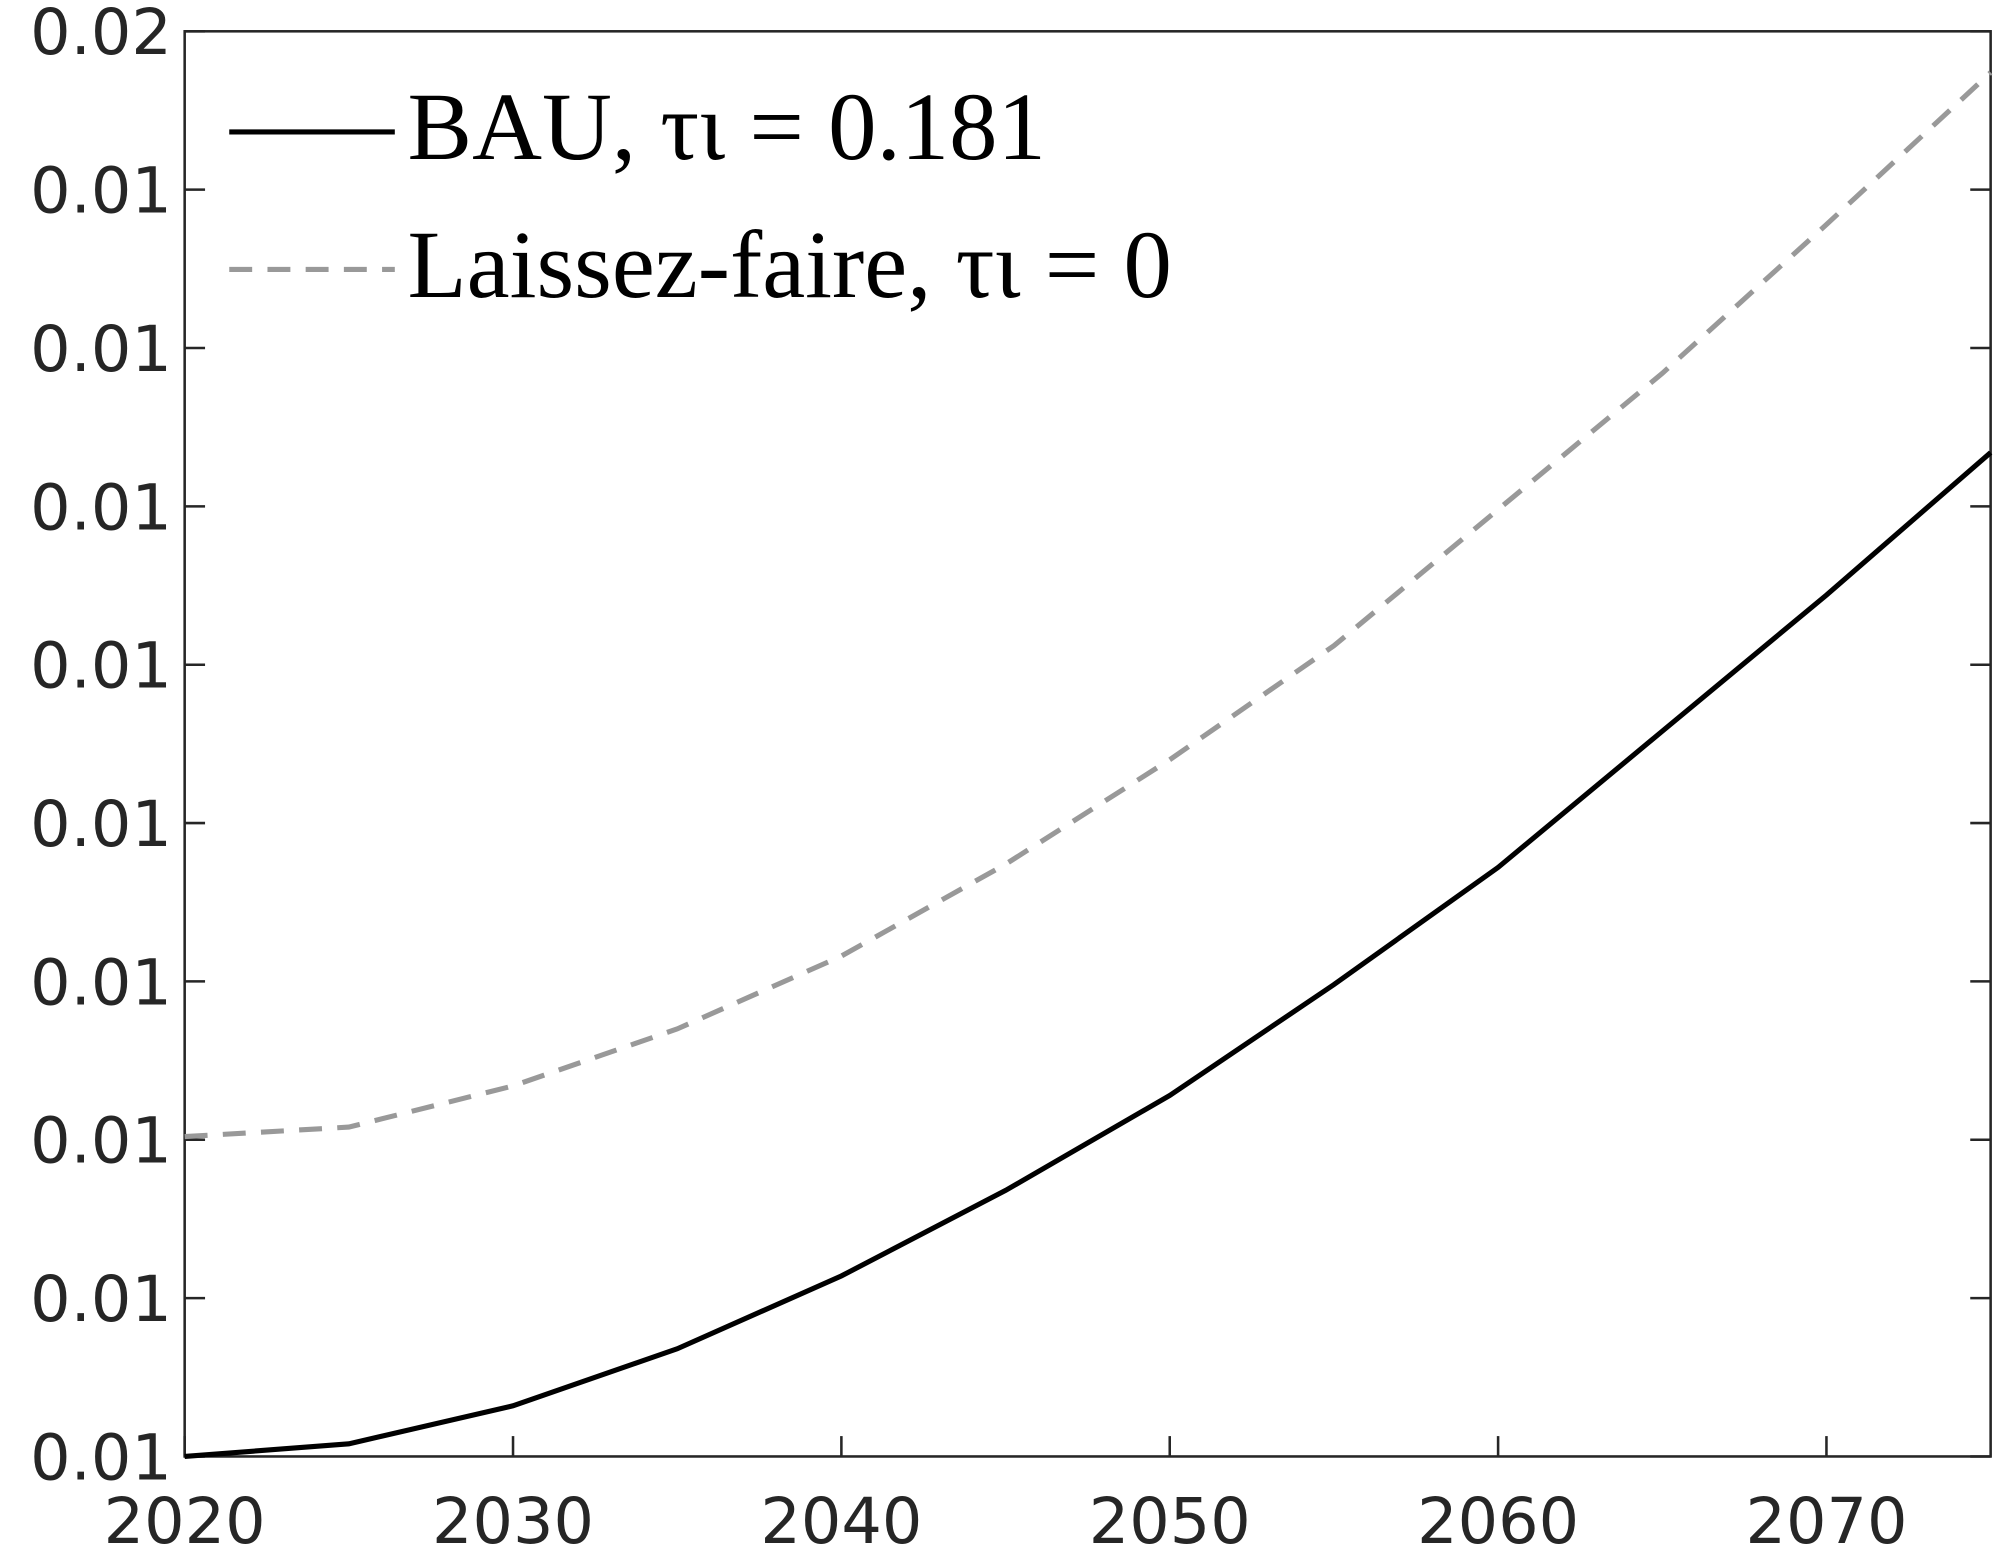 The height and width of the screenshot is (1554, 1997). Describe the element at coordinates (185, 1519) in the screenshot. I see `x-tick-label: 2020` at that location.